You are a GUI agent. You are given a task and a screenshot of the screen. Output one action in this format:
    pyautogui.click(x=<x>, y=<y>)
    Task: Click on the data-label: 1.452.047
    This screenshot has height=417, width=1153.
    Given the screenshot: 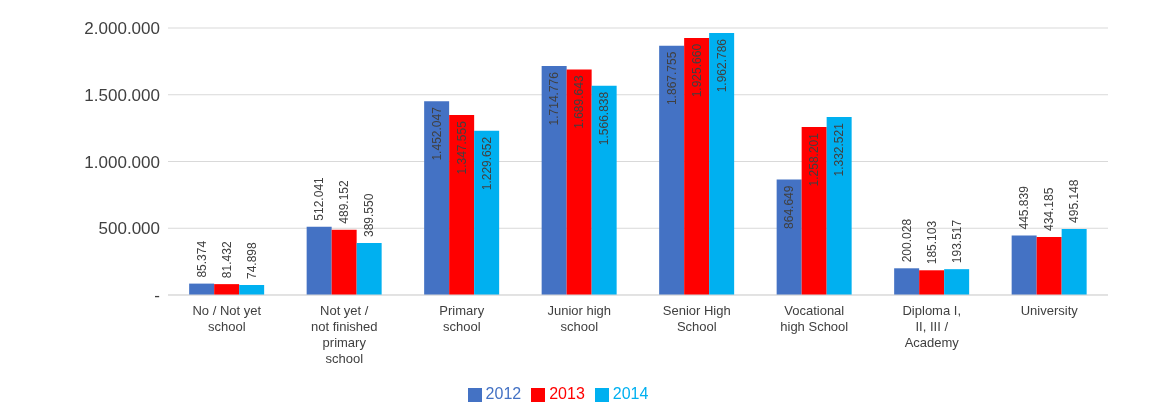 What is the action you would take?
    pyautogui.click(x=436, y=133)
    